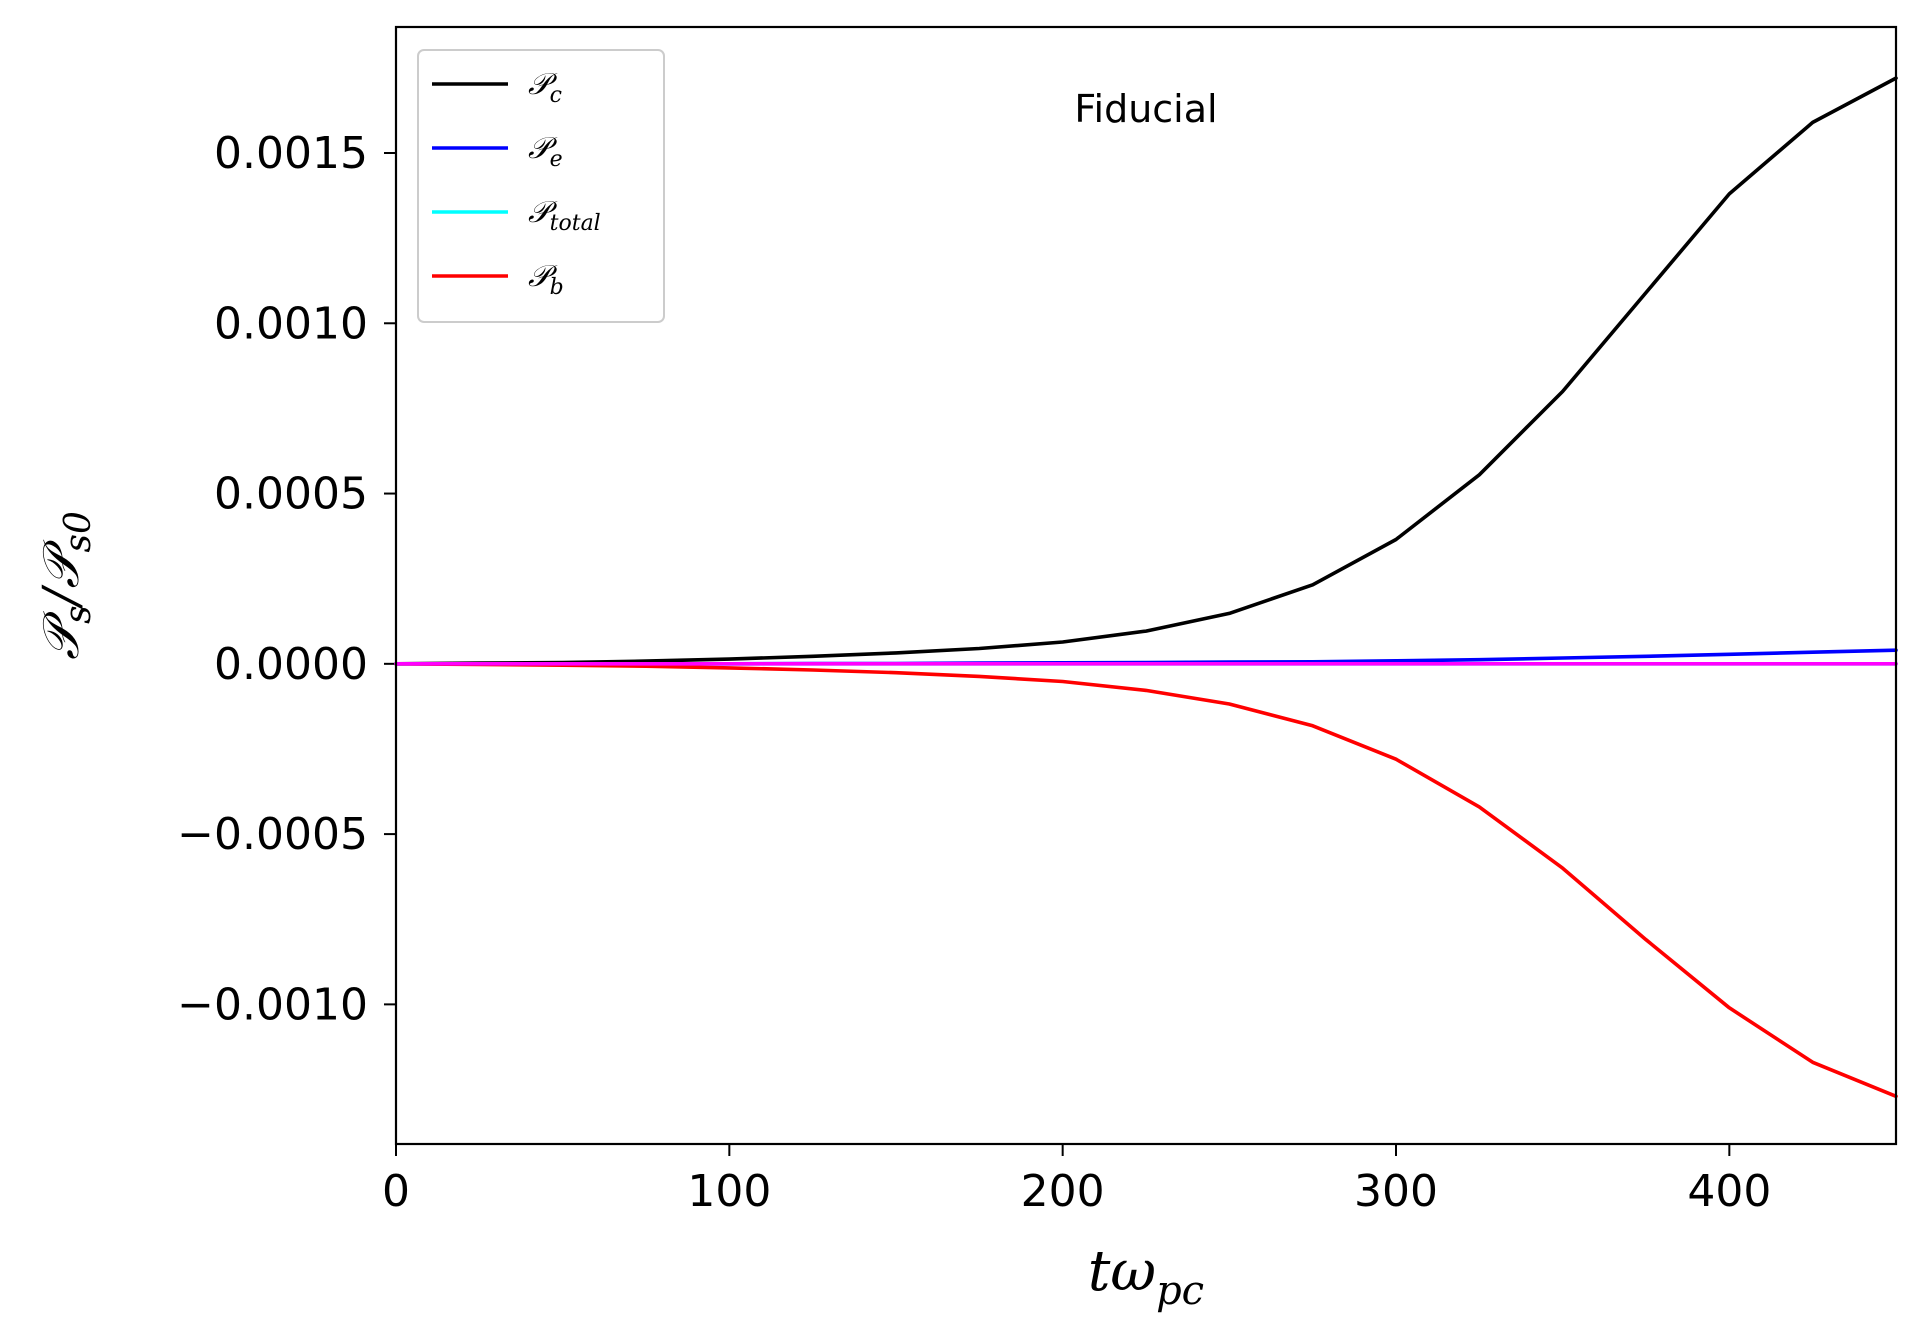  I want to click on y-axis-label-sep: /, so click(61, 596).